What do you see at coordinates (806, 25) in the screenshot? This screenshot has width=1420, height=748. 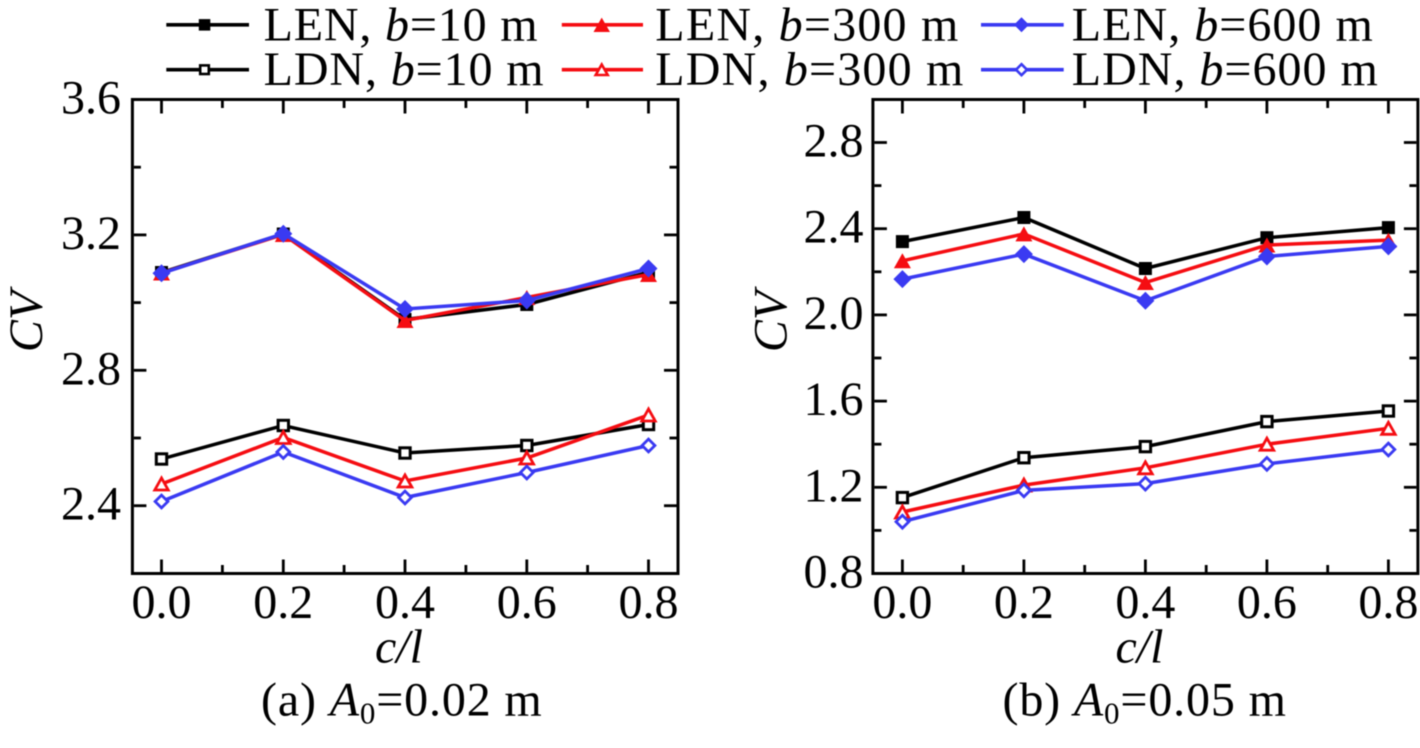 I see `svg-text: LEN, b=300 m` at bounding box center [806, 25].